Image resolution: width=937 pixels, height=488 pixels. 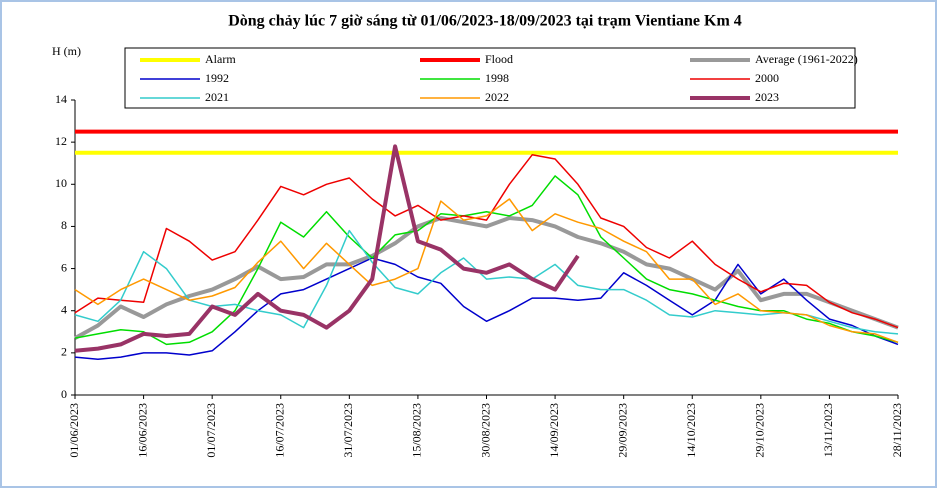 What do you see at coordinates (66, 51) in the screenshot?
I see `y-axis-label: H (m)` at bounding box center [66, 51].